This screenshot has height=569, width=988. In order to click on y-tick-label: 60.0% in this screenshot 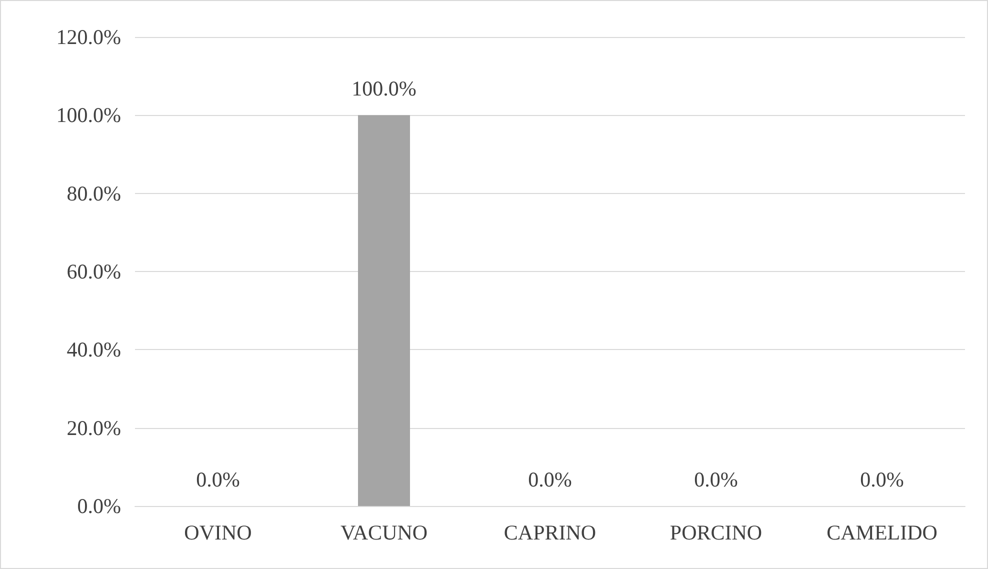, I will do `click(93, 272)`.